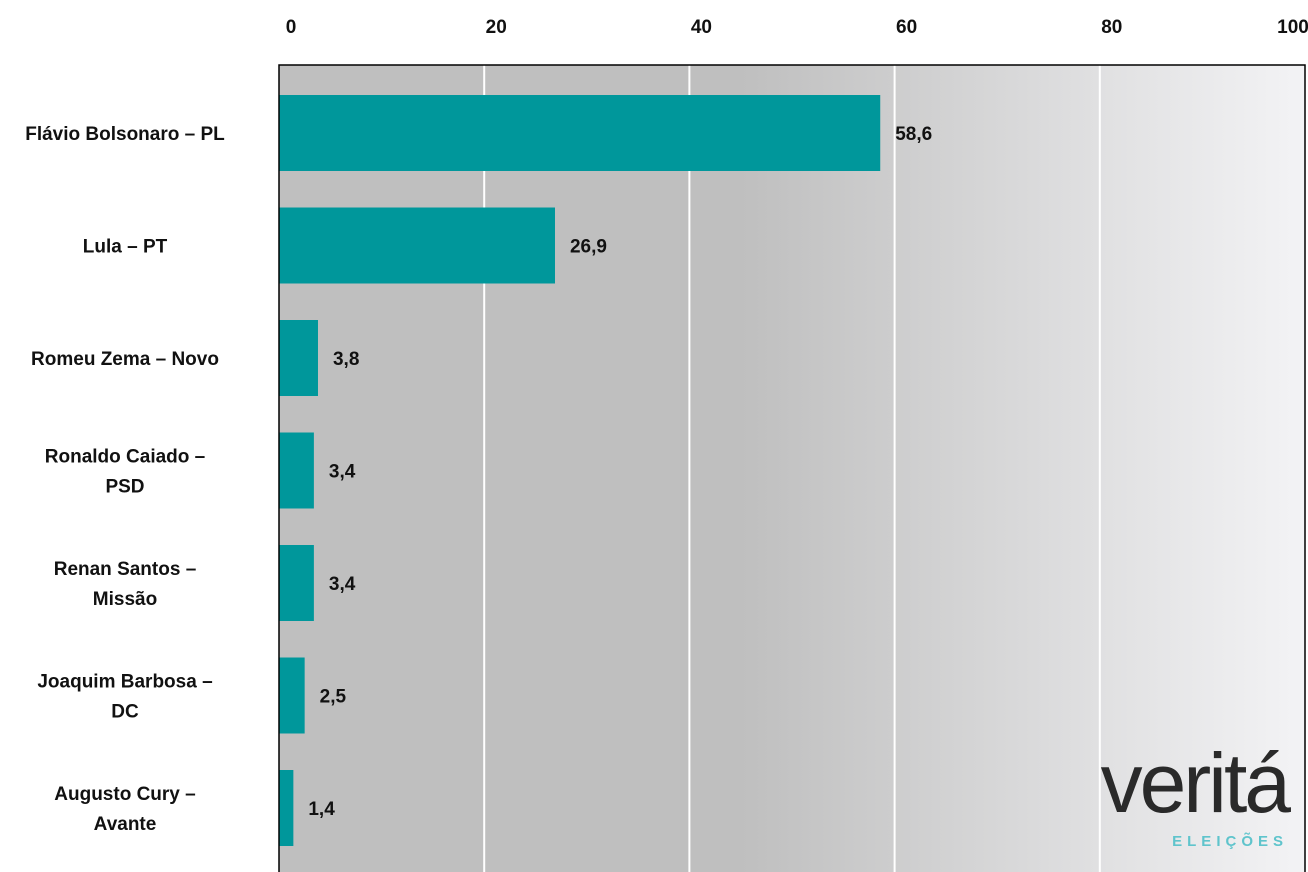 This screenshot has width=1308, height=872. Describe the element at coordinates (125, 472) in the screenshot. I see `category-label: Ronaldo Caiado – PSD` at that location.